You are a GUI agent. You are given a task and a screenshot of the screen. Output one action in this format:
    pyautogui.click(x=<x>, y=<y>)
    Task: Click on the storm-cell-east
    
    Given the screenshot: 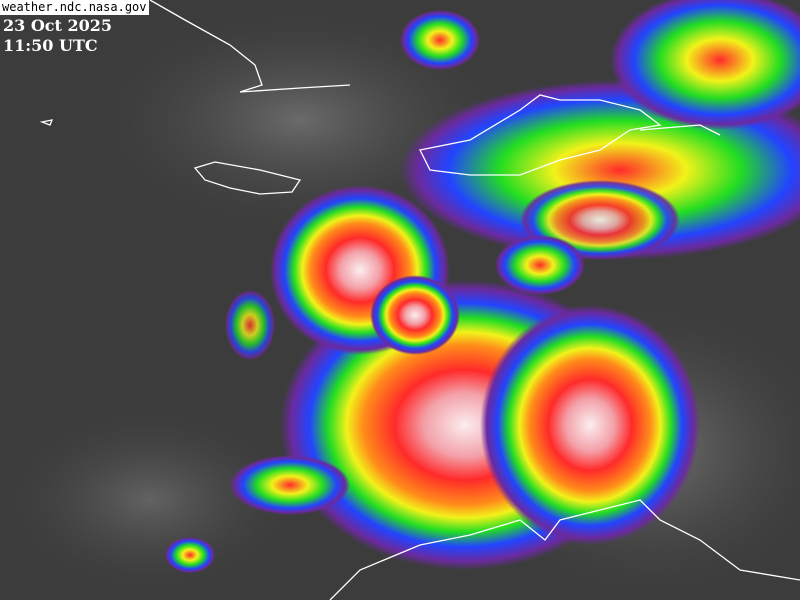 What is the action you would take?
    pyautogui.click(x=590, y=425)
    